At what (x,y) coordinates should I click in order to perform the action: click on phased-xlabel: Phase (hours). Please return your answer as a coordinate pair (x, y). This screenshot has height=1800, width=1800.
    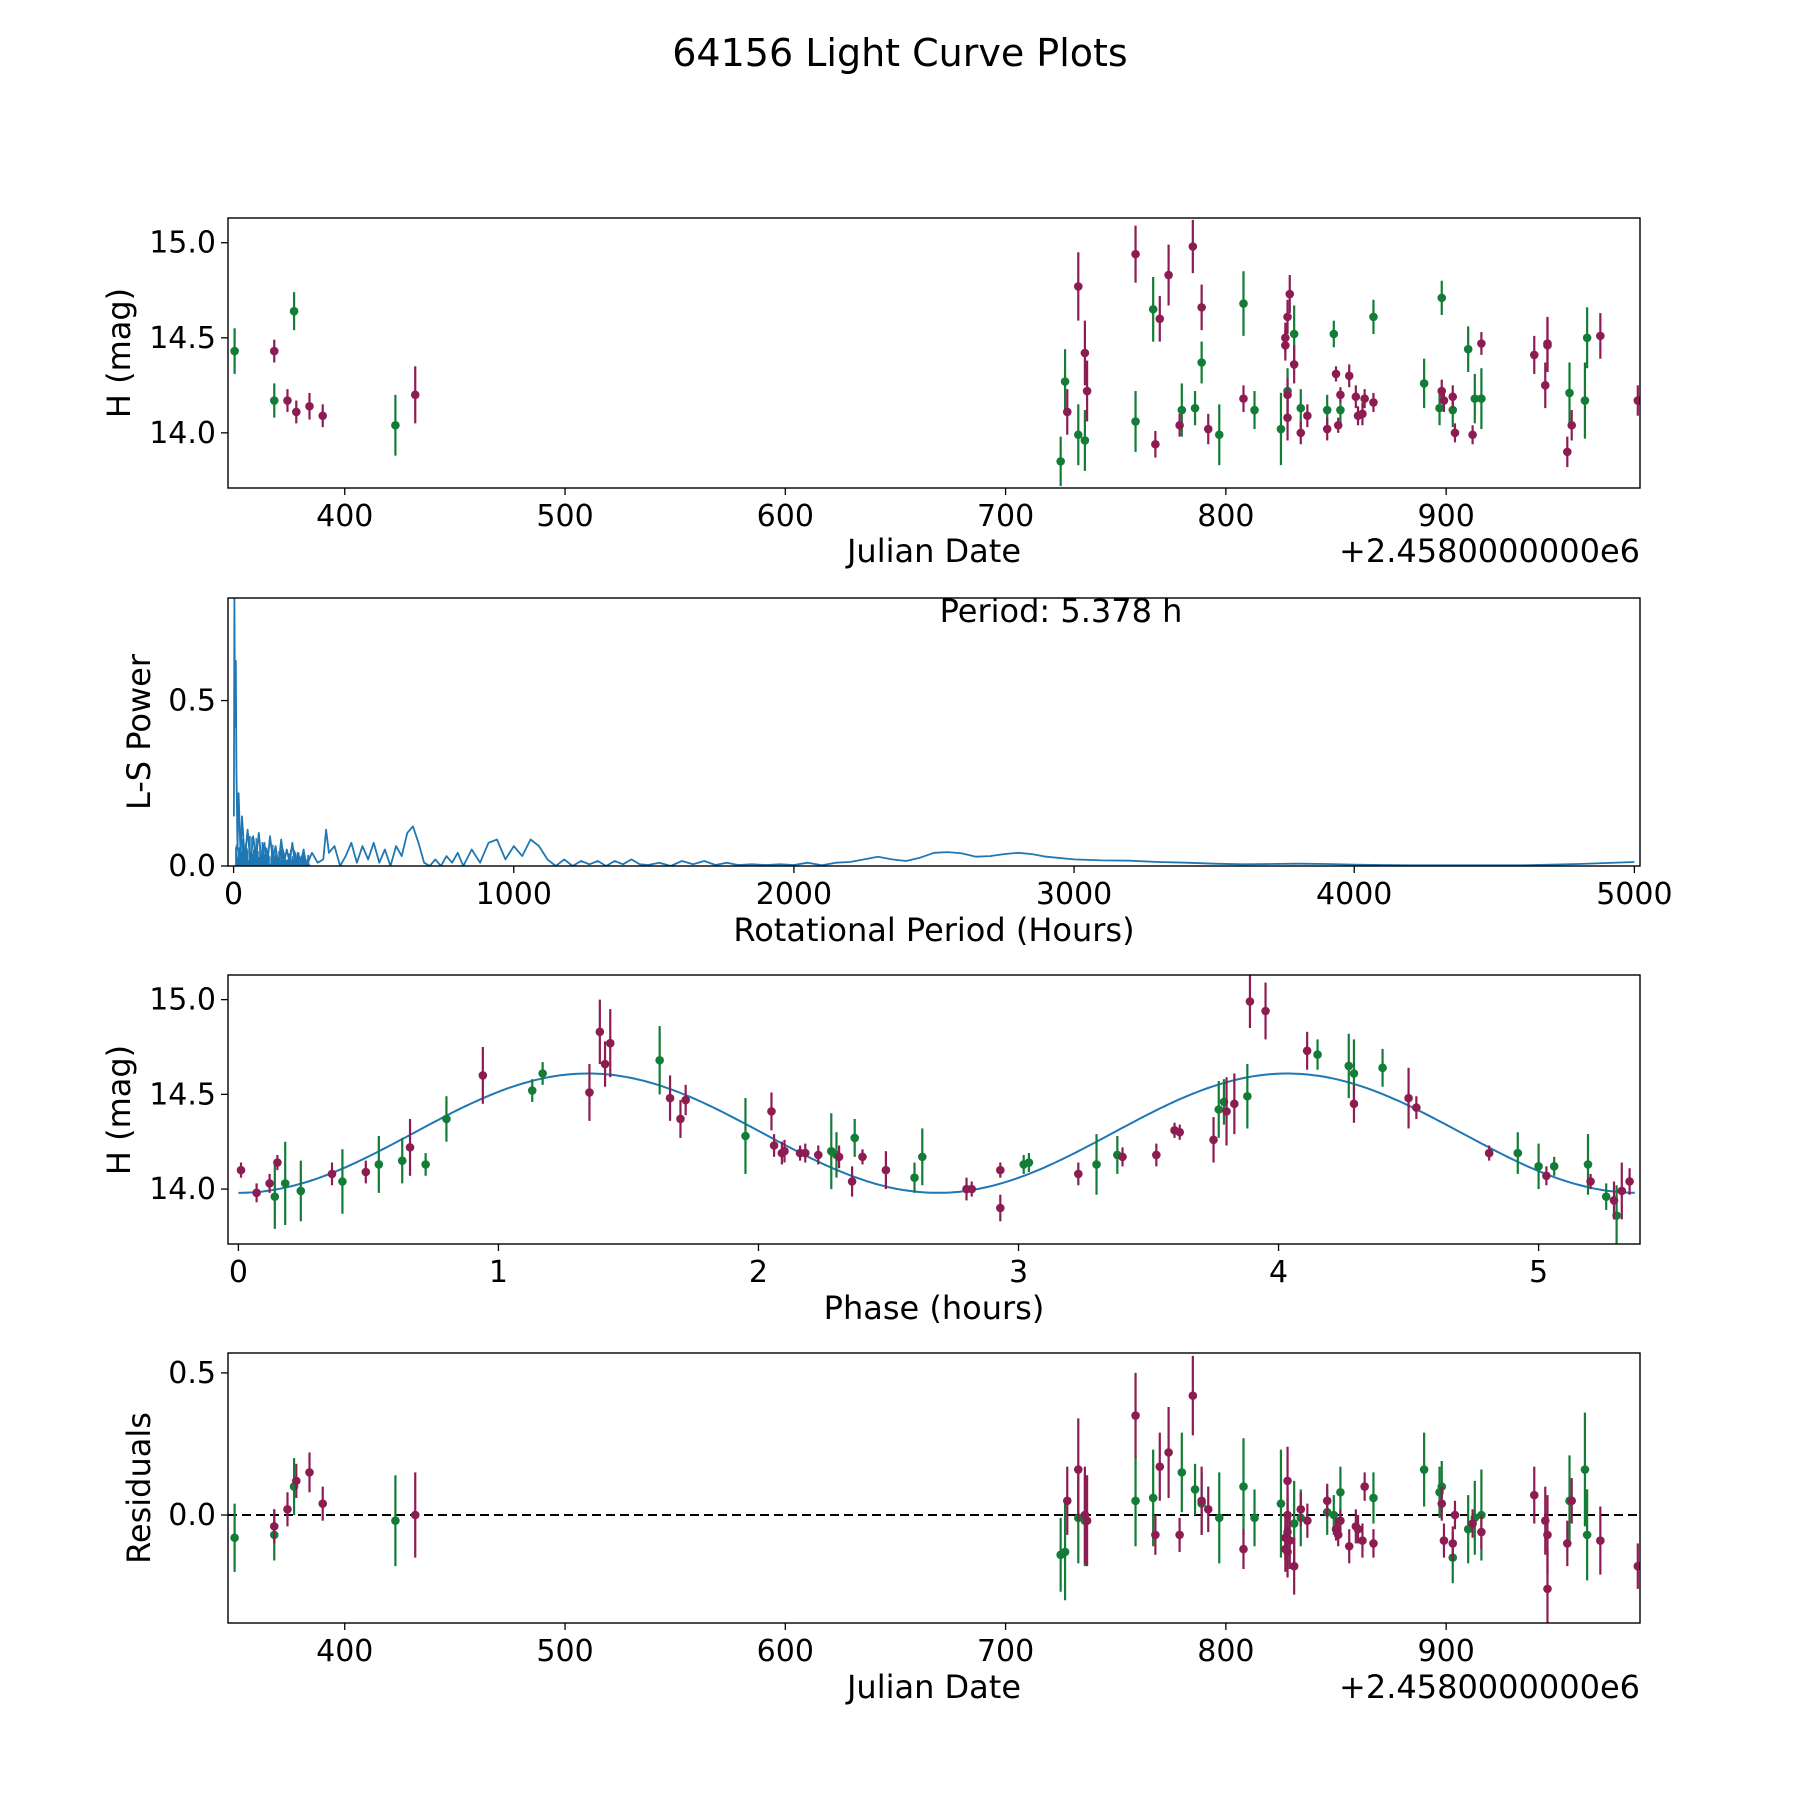
    Looking at the image, I should click on (934, 1308).